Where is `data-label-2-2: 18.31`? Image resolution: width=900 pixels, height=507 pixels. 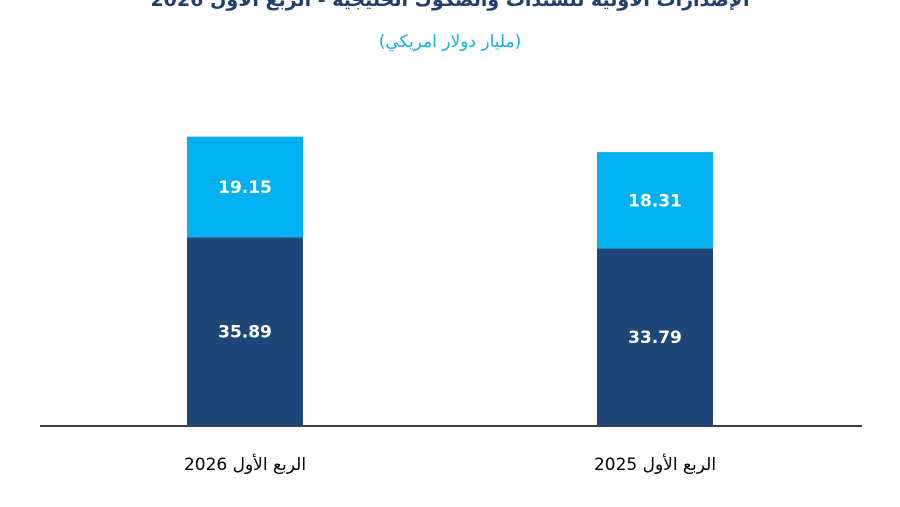
data-label-2-2: 18.31 is located at coordinates (655, 201).